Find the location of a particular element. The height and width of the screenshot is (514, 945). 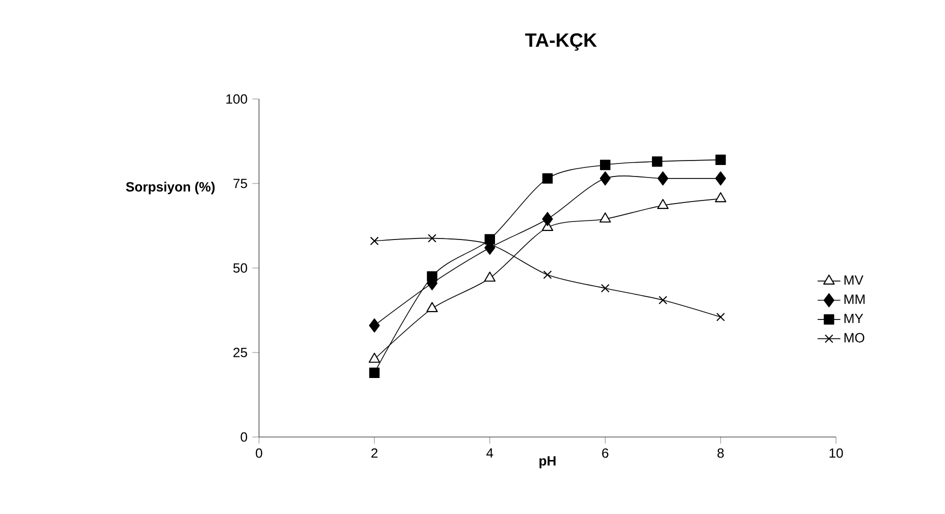

y-tick-label: 50 is located at coordinates (240, 268).